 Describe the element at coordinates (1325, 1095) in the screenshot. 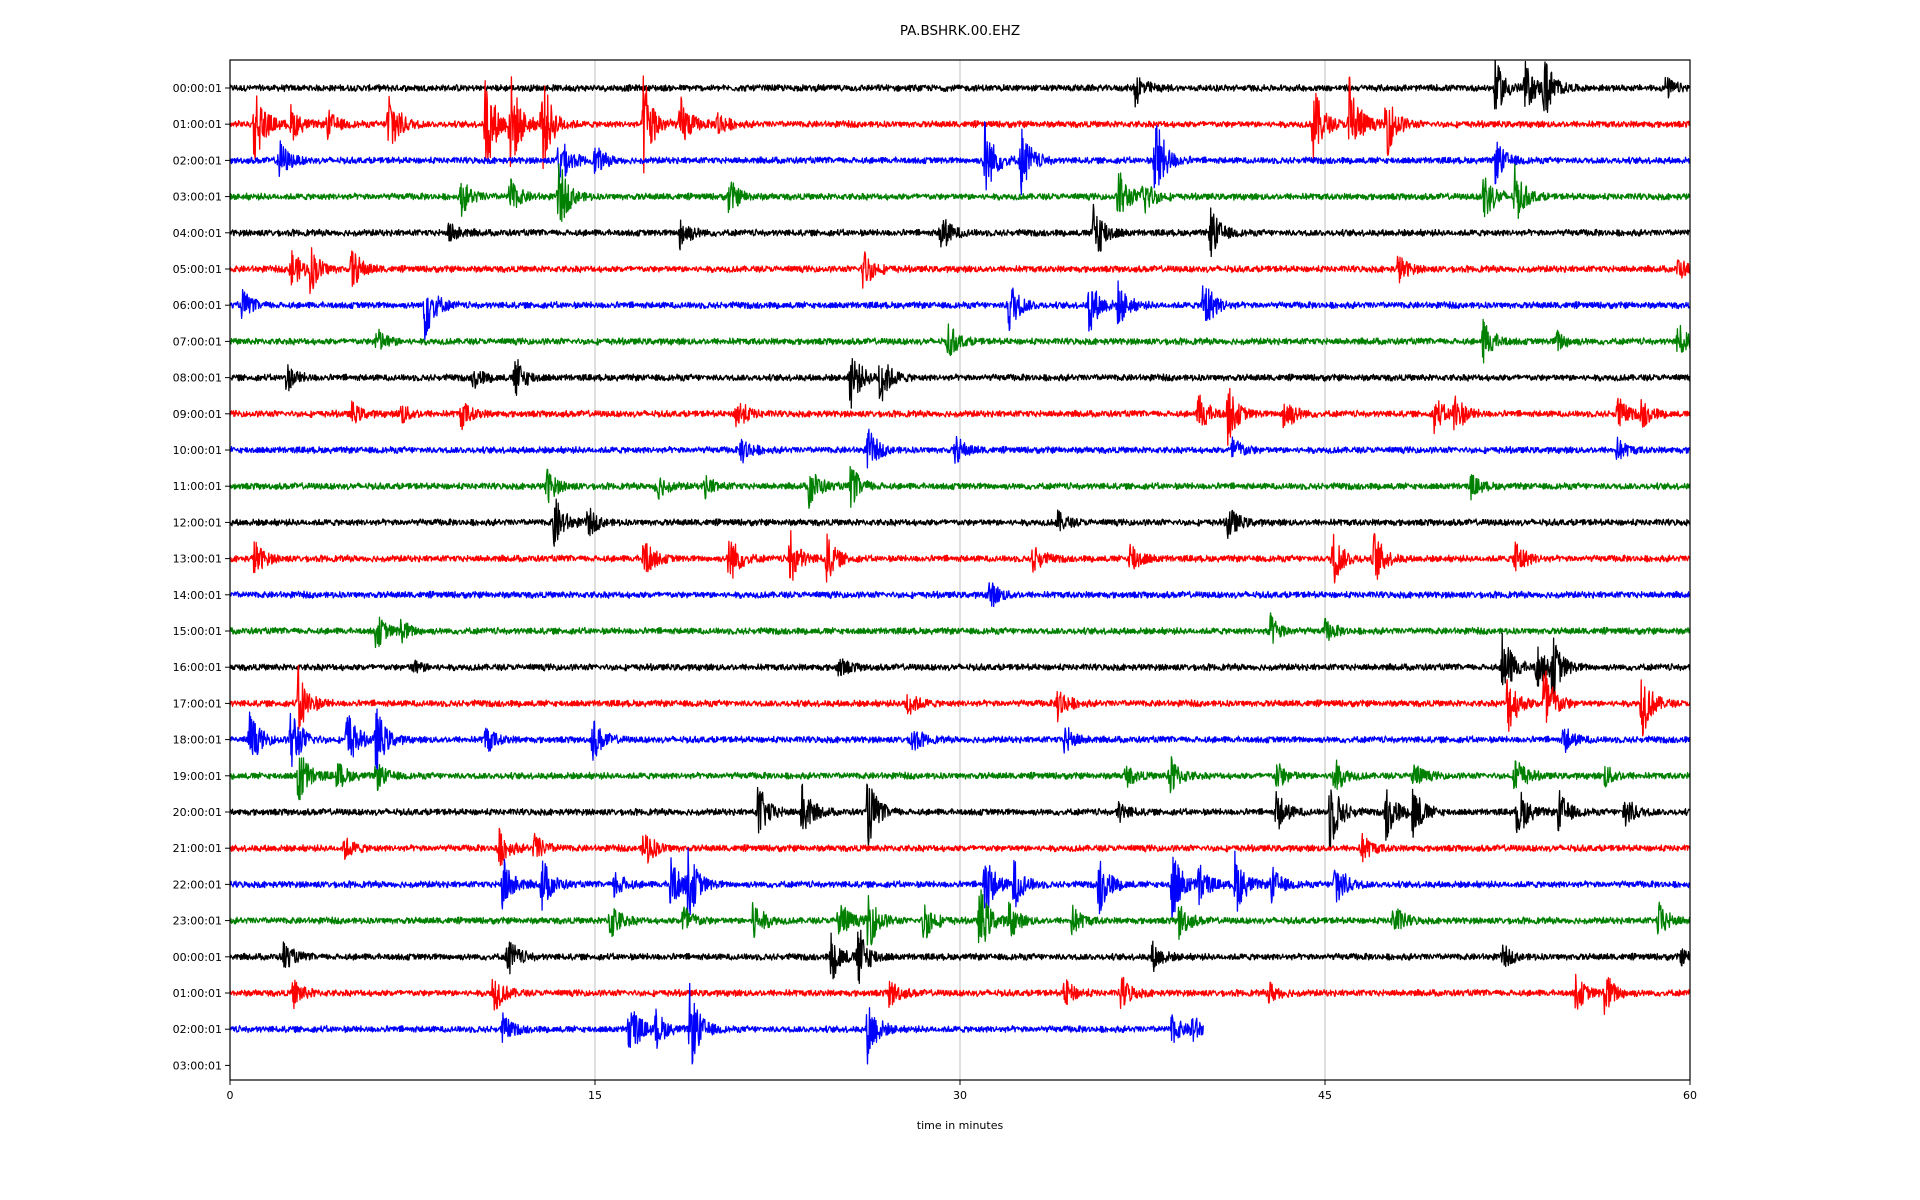

I see `x-tick-label: 45` at that location.